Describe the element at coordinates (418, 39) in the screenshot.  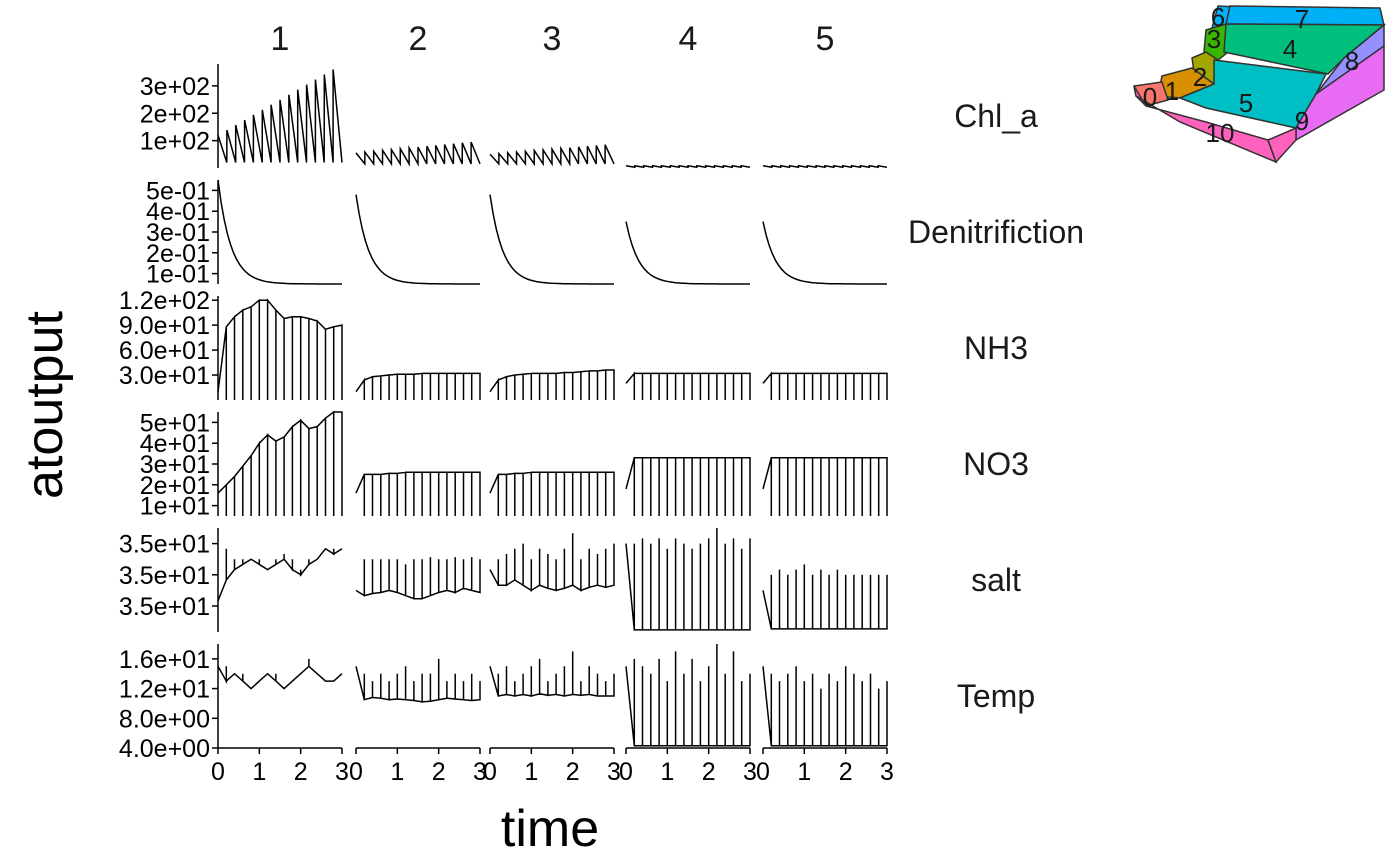
I see `column-label-2: 2` at that location.